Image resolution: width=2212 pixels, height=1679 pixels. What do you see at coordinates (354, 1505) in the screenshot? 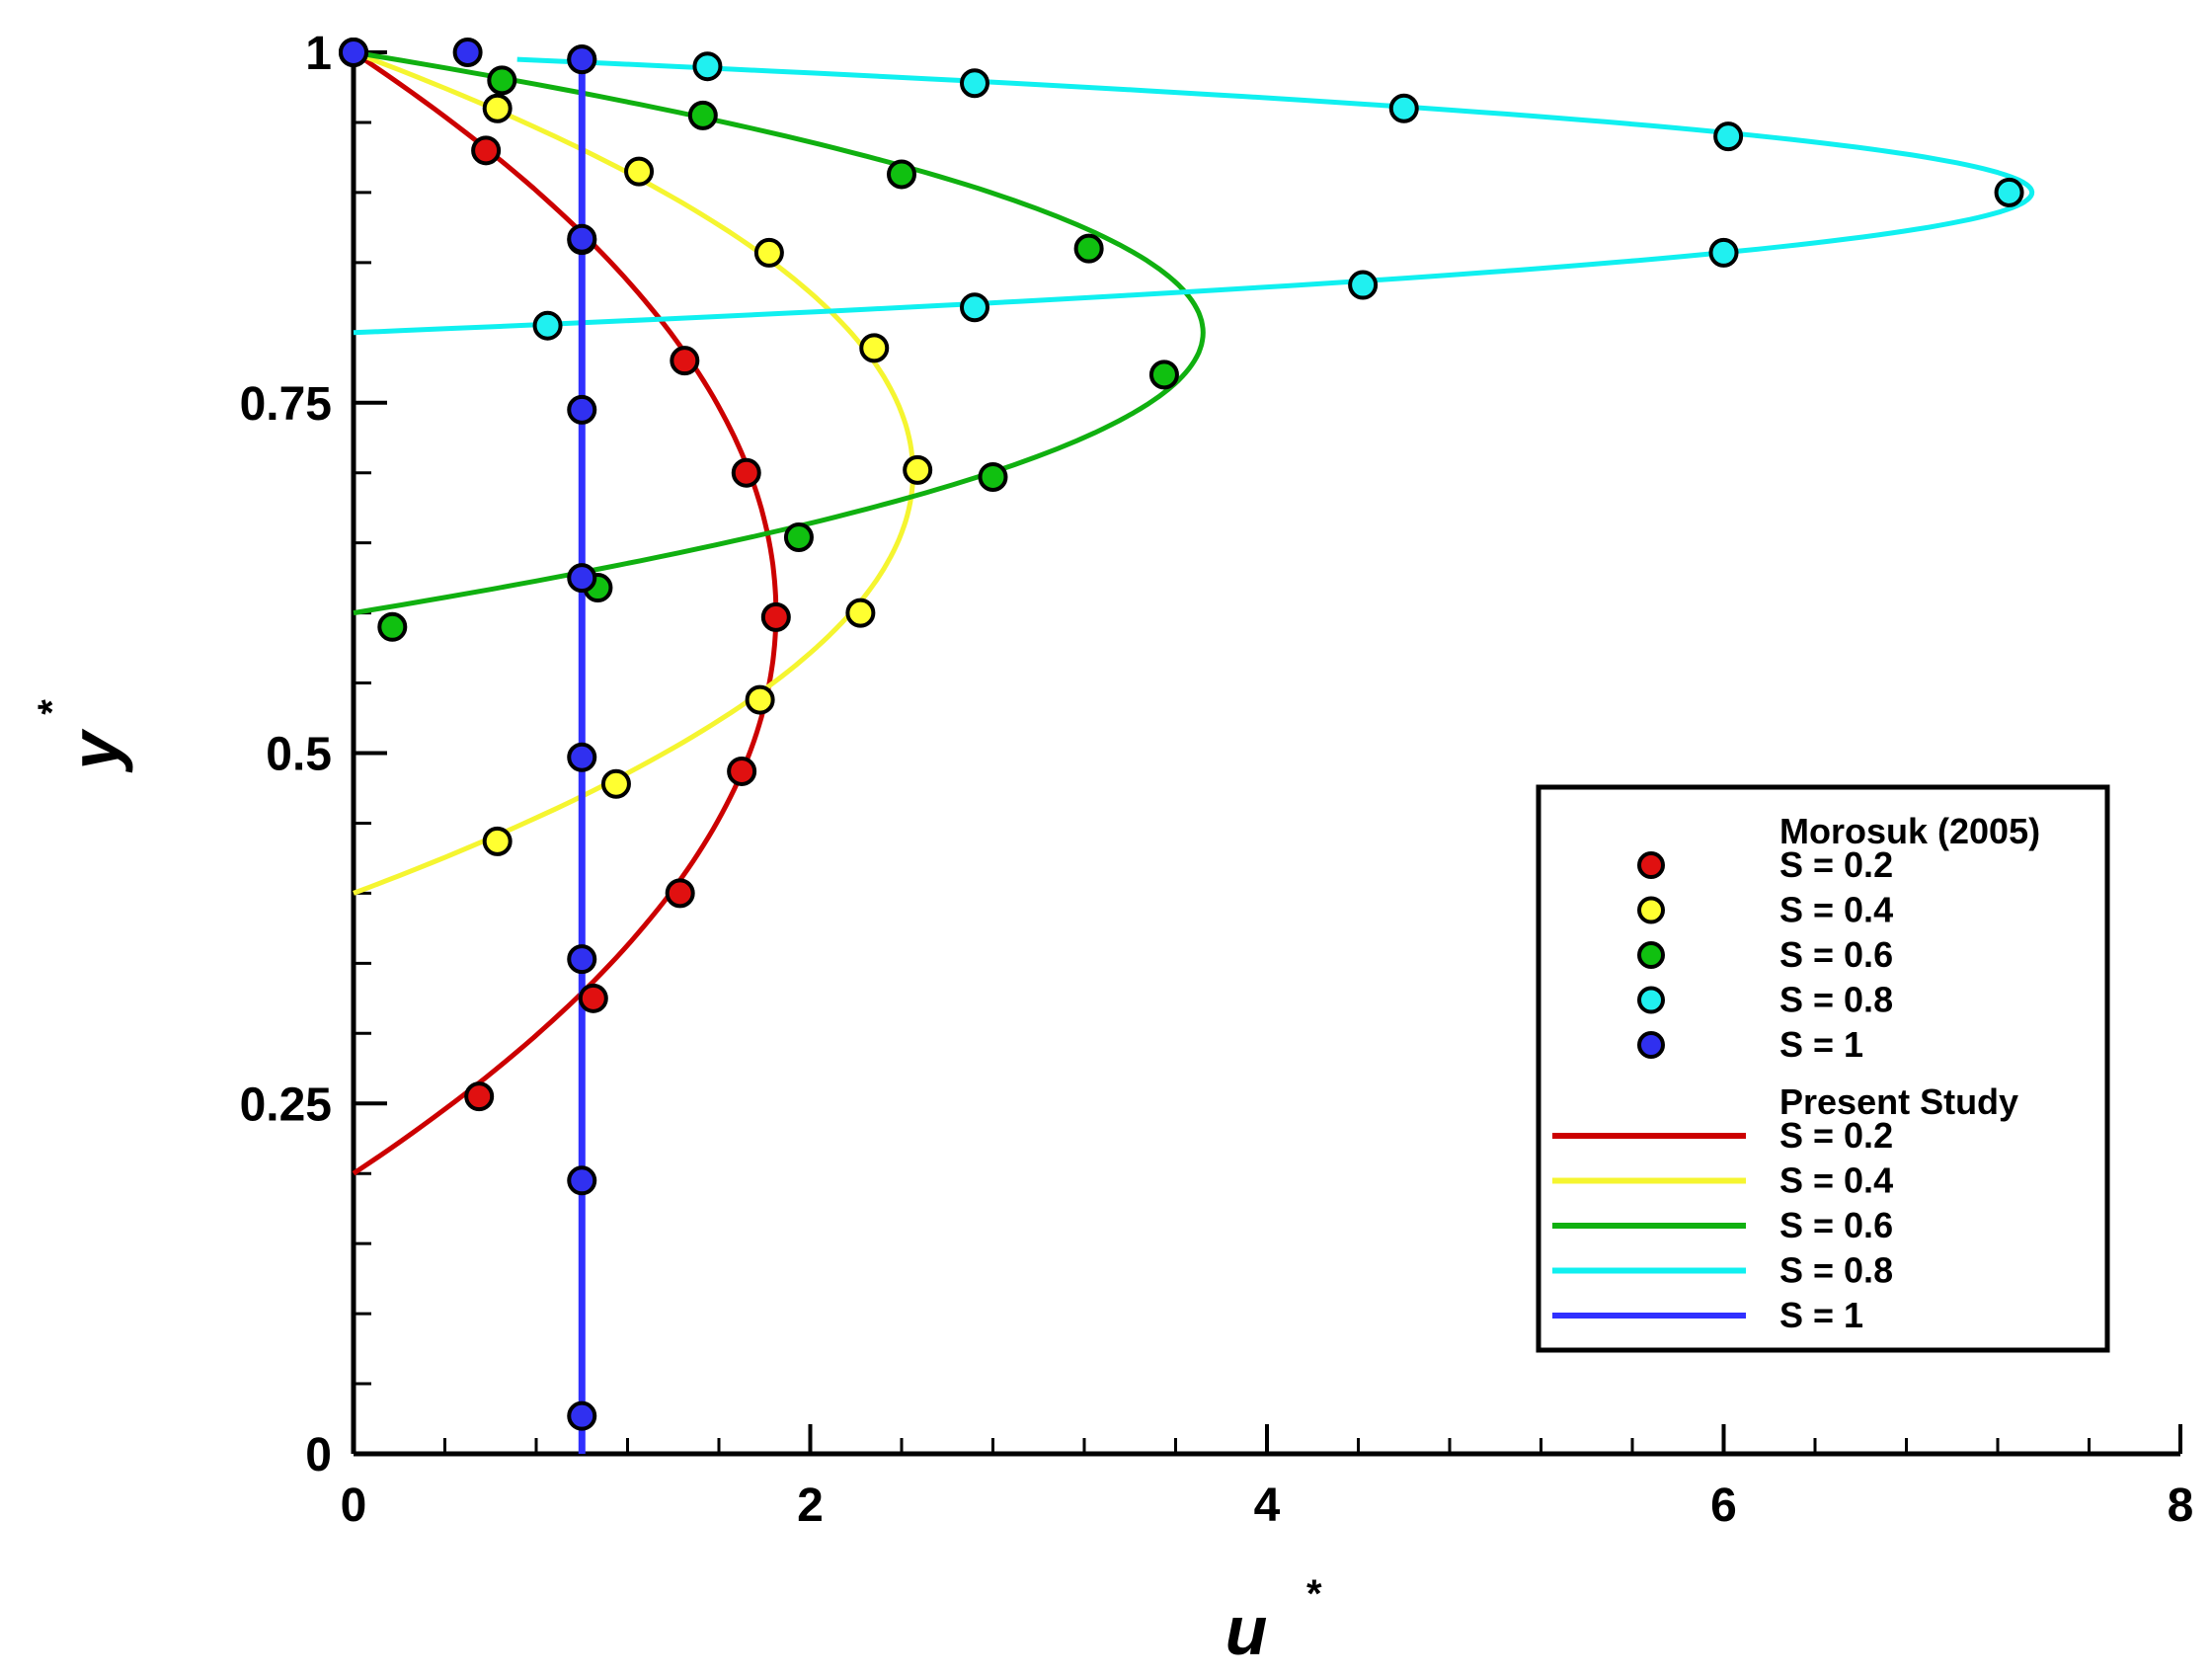
I see `x-tick-label: 0` at bounding box center [354, 1505].